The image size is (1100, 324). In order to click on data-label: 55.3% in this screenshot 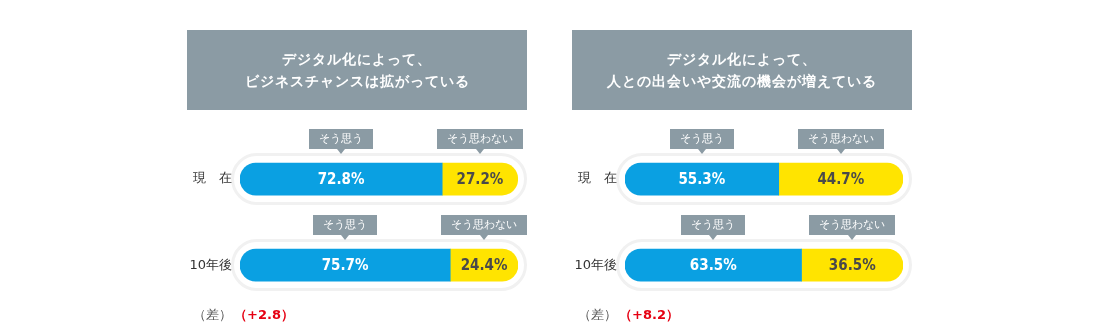, I will do `click(702, 178)`.